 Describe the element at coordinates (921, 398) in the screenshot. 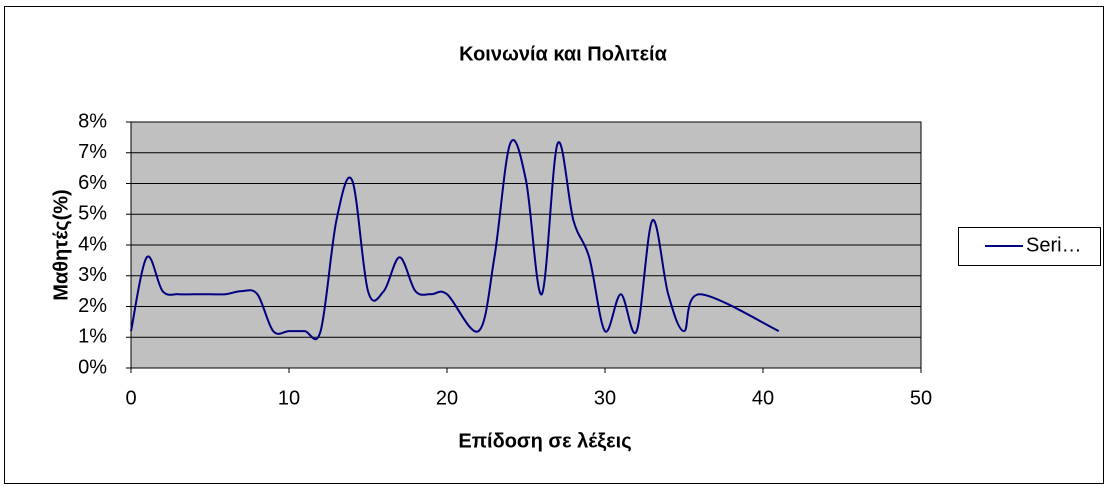

I see `x-tick-label: 50` at that location.